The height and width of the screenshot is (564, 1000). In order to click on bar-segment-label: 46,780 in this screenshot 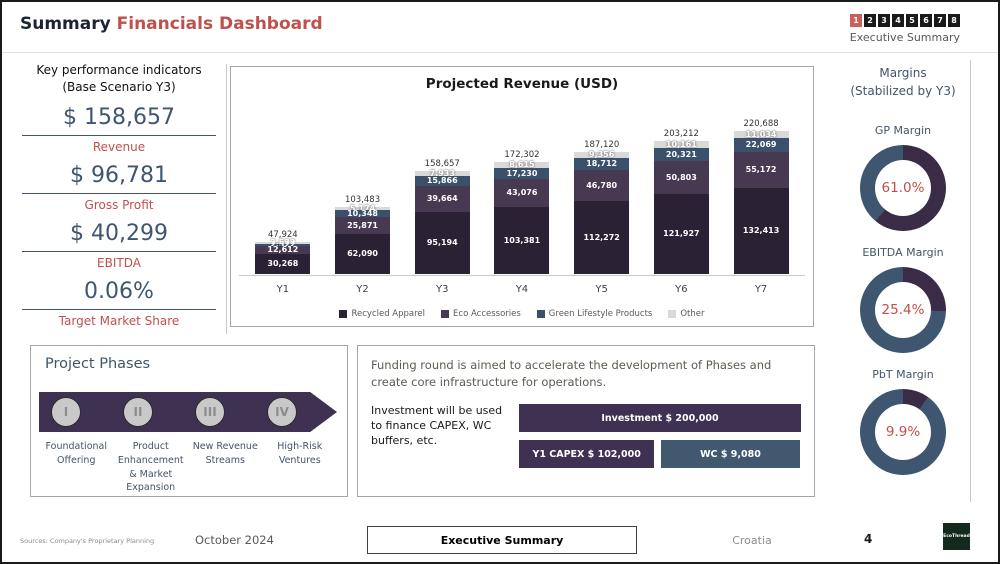, I will do `click(602, 185)`.